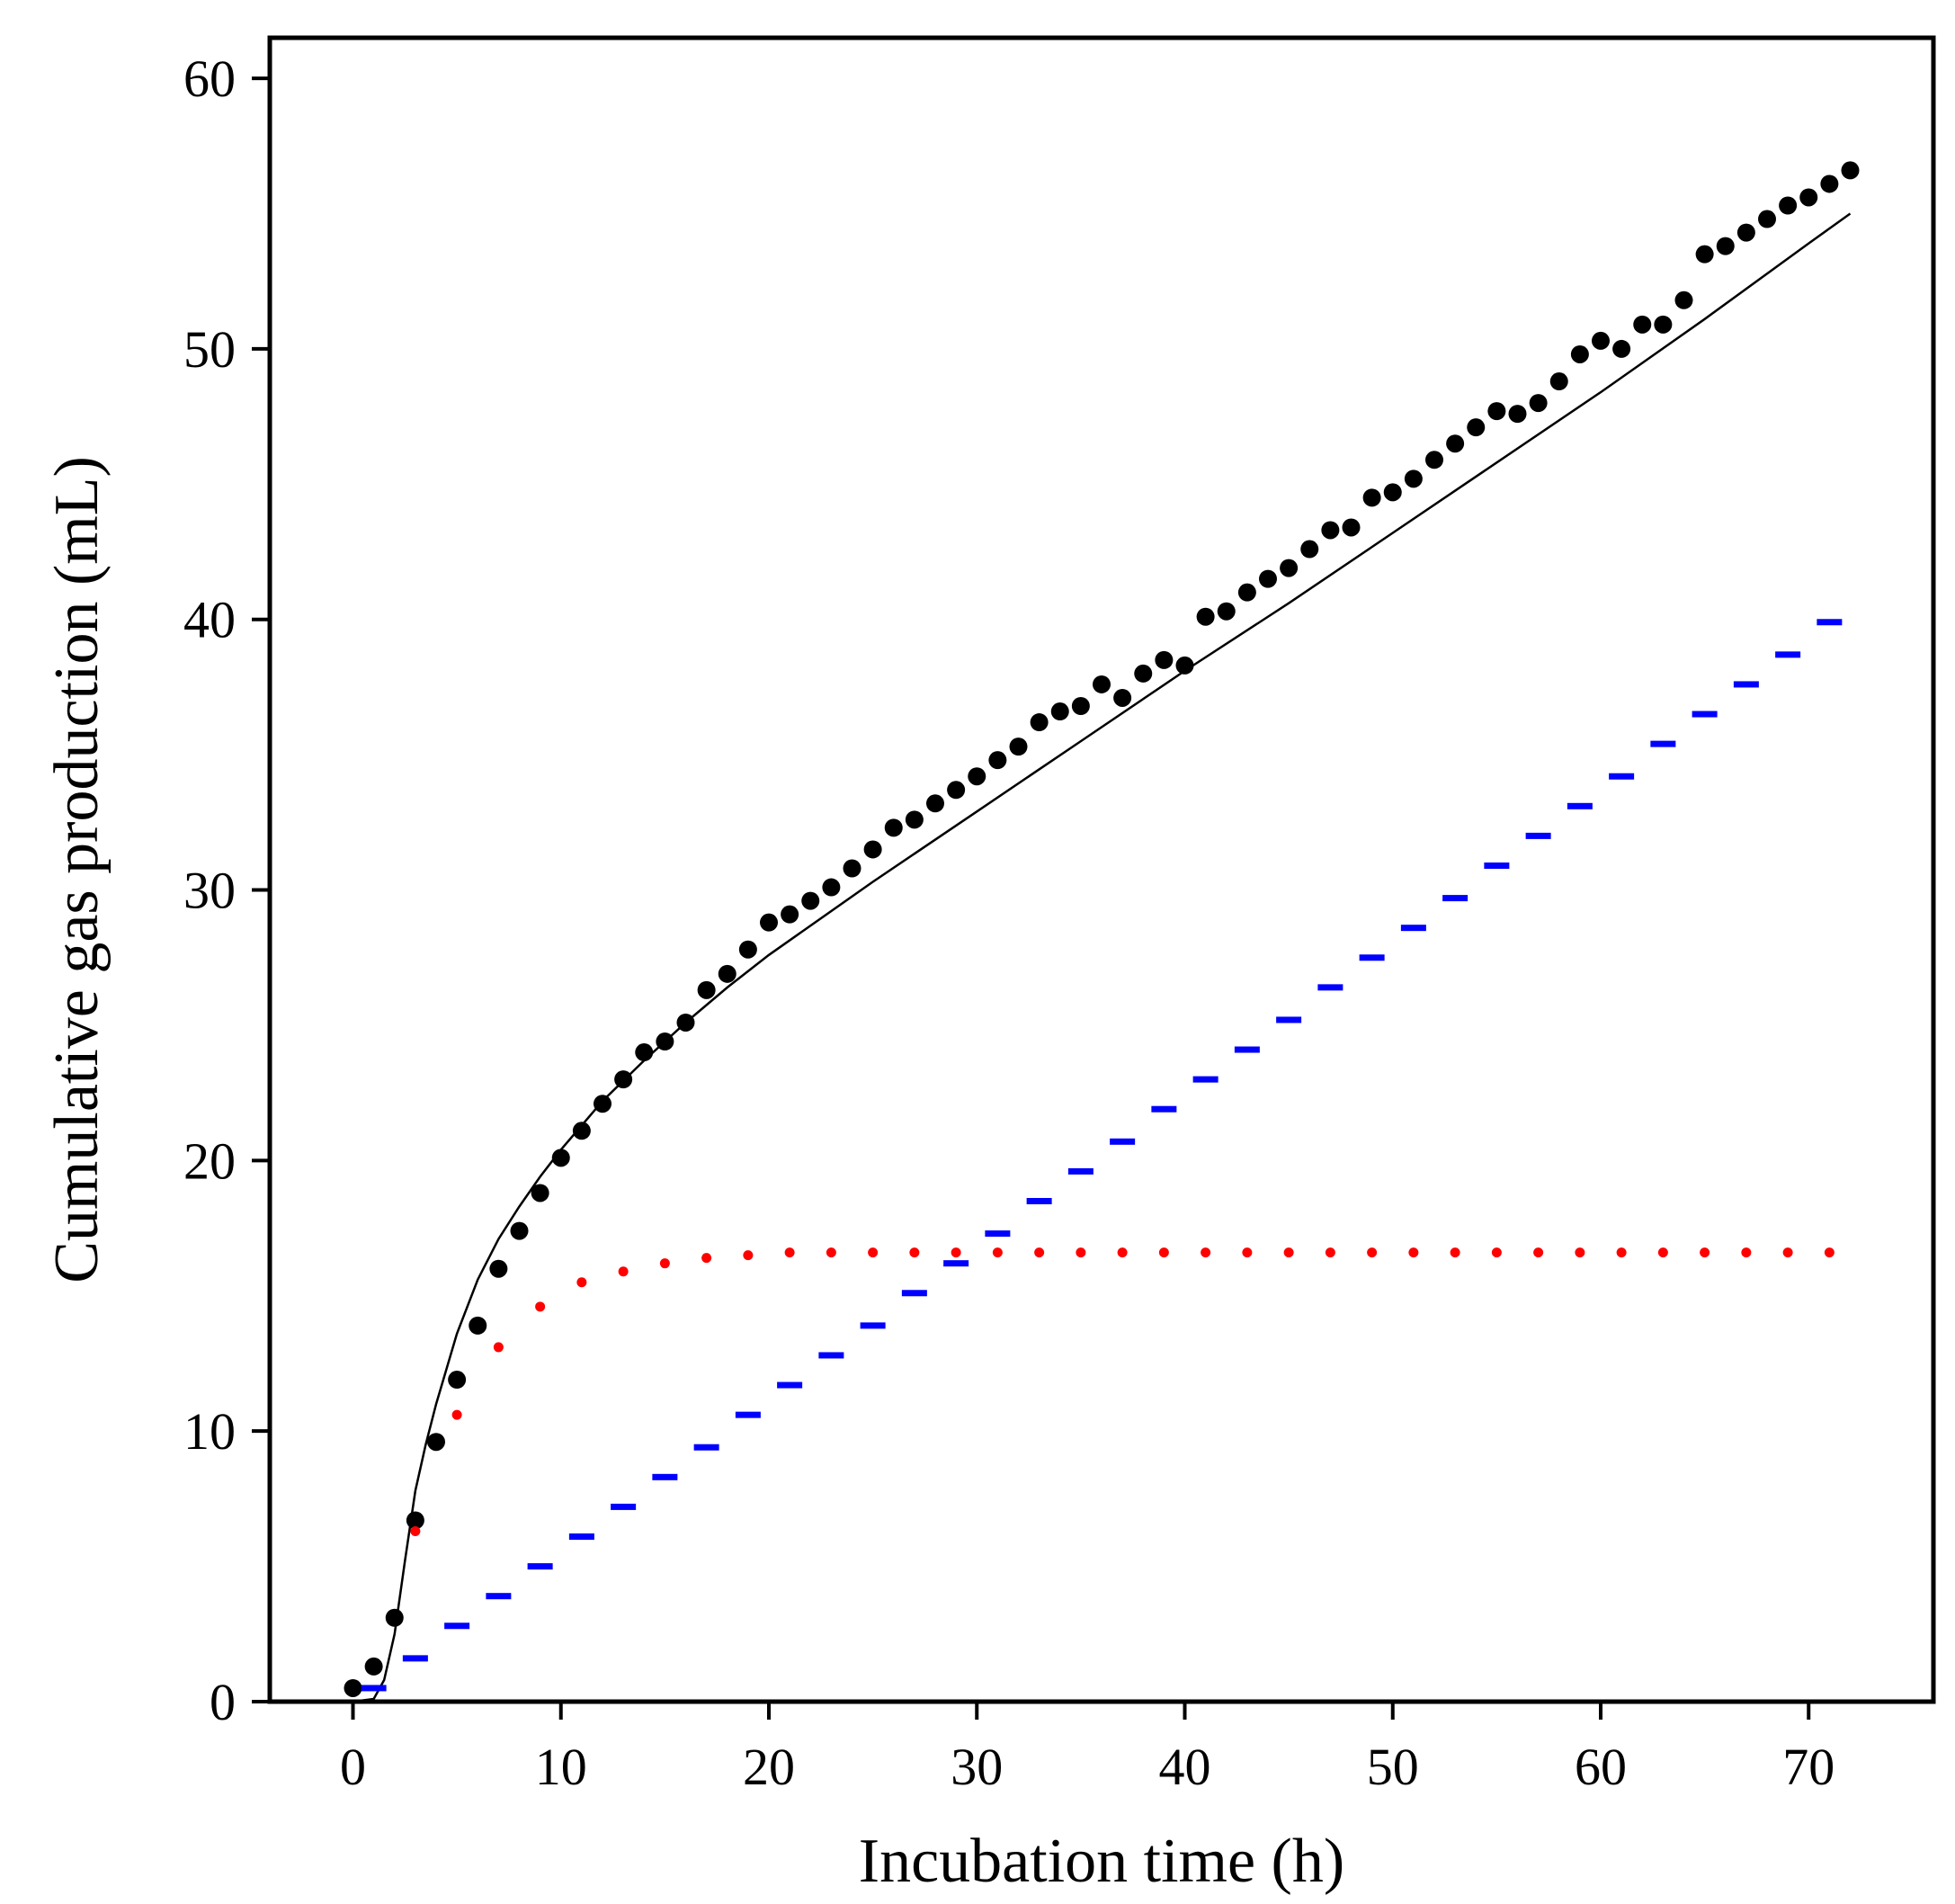 The height and width of the screenshot is (1904, 1955). What do you see at coordinates (223, 1702) in the screenshot?
I see `y-tick-label: 0` at bounding box center [223, 1702].